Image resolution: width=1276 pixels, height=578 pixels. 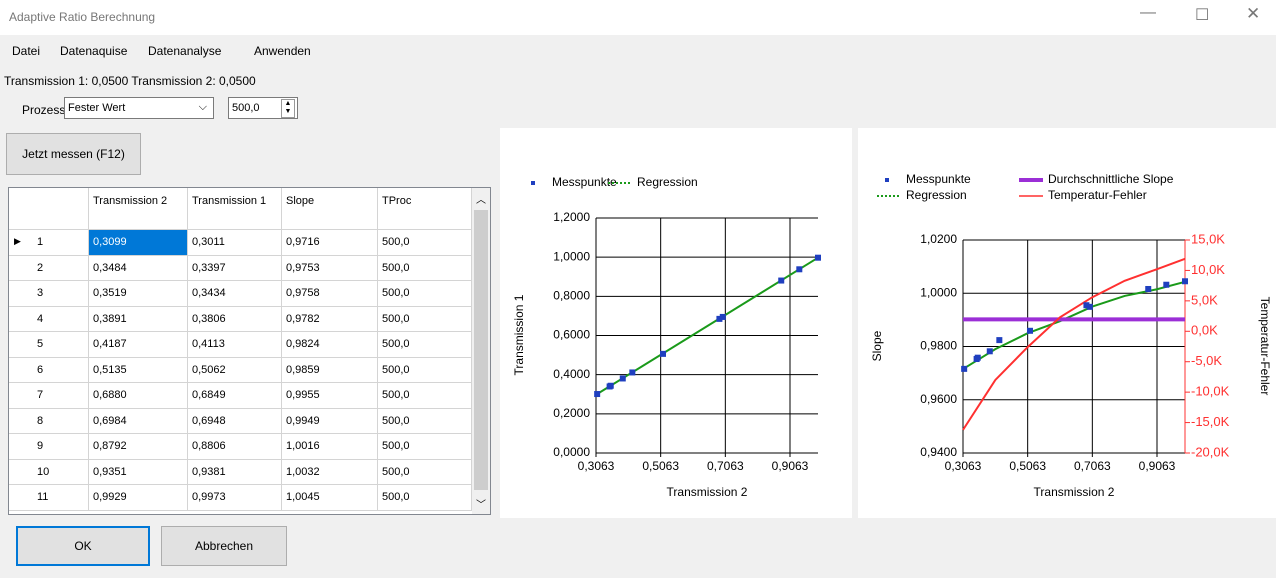 I want to click on series-line, so click(x=1074, y=325).